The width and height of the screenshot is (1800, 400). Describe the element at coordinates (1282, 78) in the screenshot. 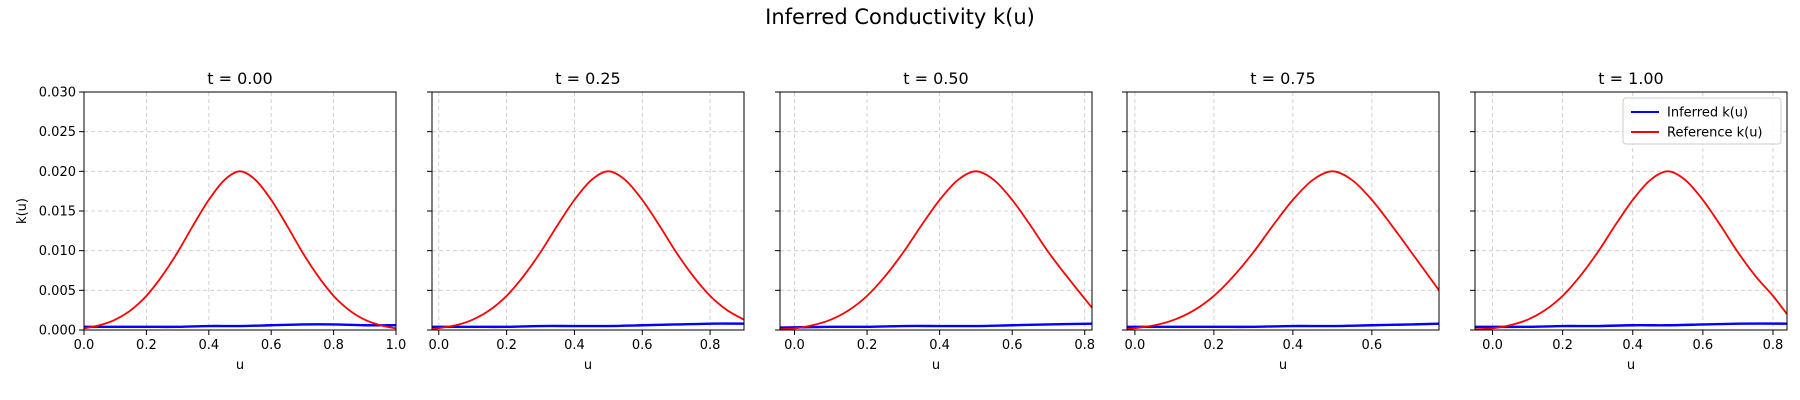

I see `subplot-title: t = 0.75` at that location.